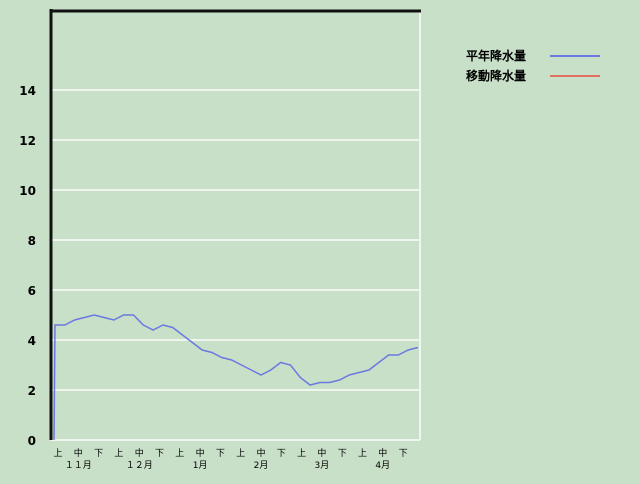 The width and height of the screenshot is (640, 484). I want to click on y-tick-label: 8, so click(32, 241).